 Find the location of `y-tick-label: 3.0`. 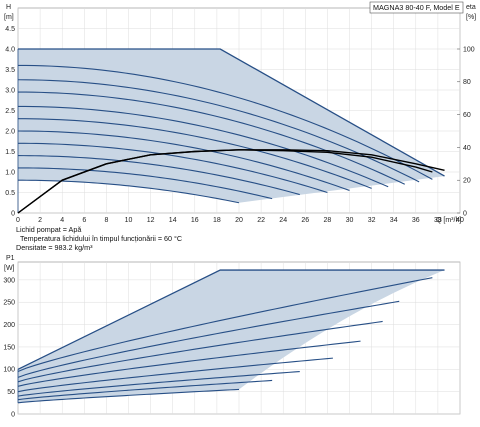

y-tick-label: 3.0 is located at coordinates (10, 90).